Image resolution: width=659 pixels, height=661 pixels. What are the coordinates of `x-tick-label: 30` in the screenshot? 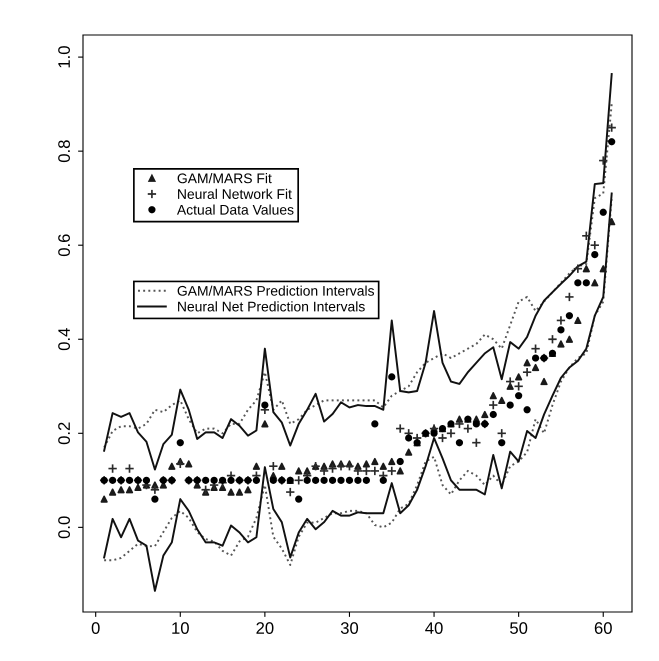 It's located at (349, 628).